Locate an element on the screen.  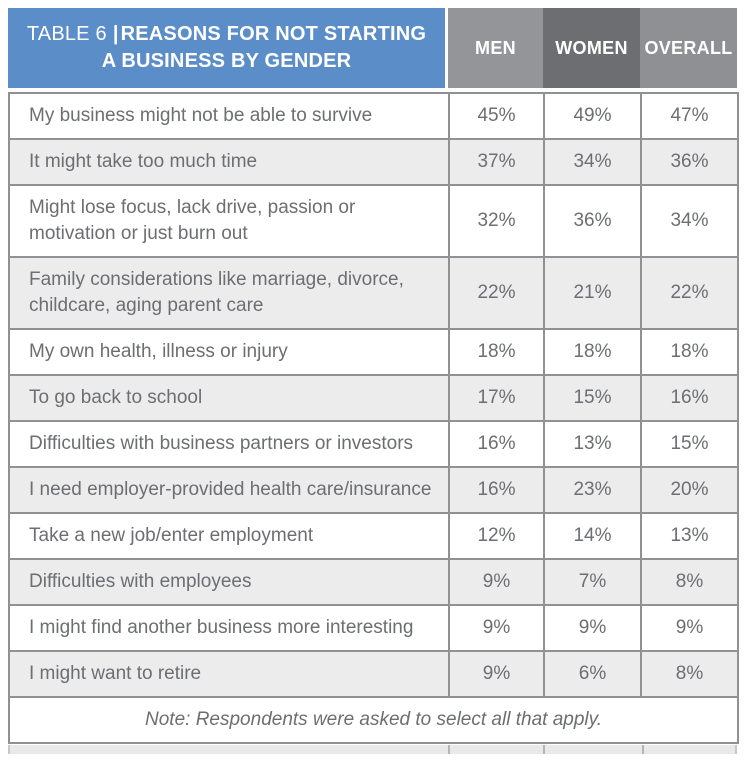
table-row: To go back to school 17% 15% 16% is located at coordinates (373, 398).